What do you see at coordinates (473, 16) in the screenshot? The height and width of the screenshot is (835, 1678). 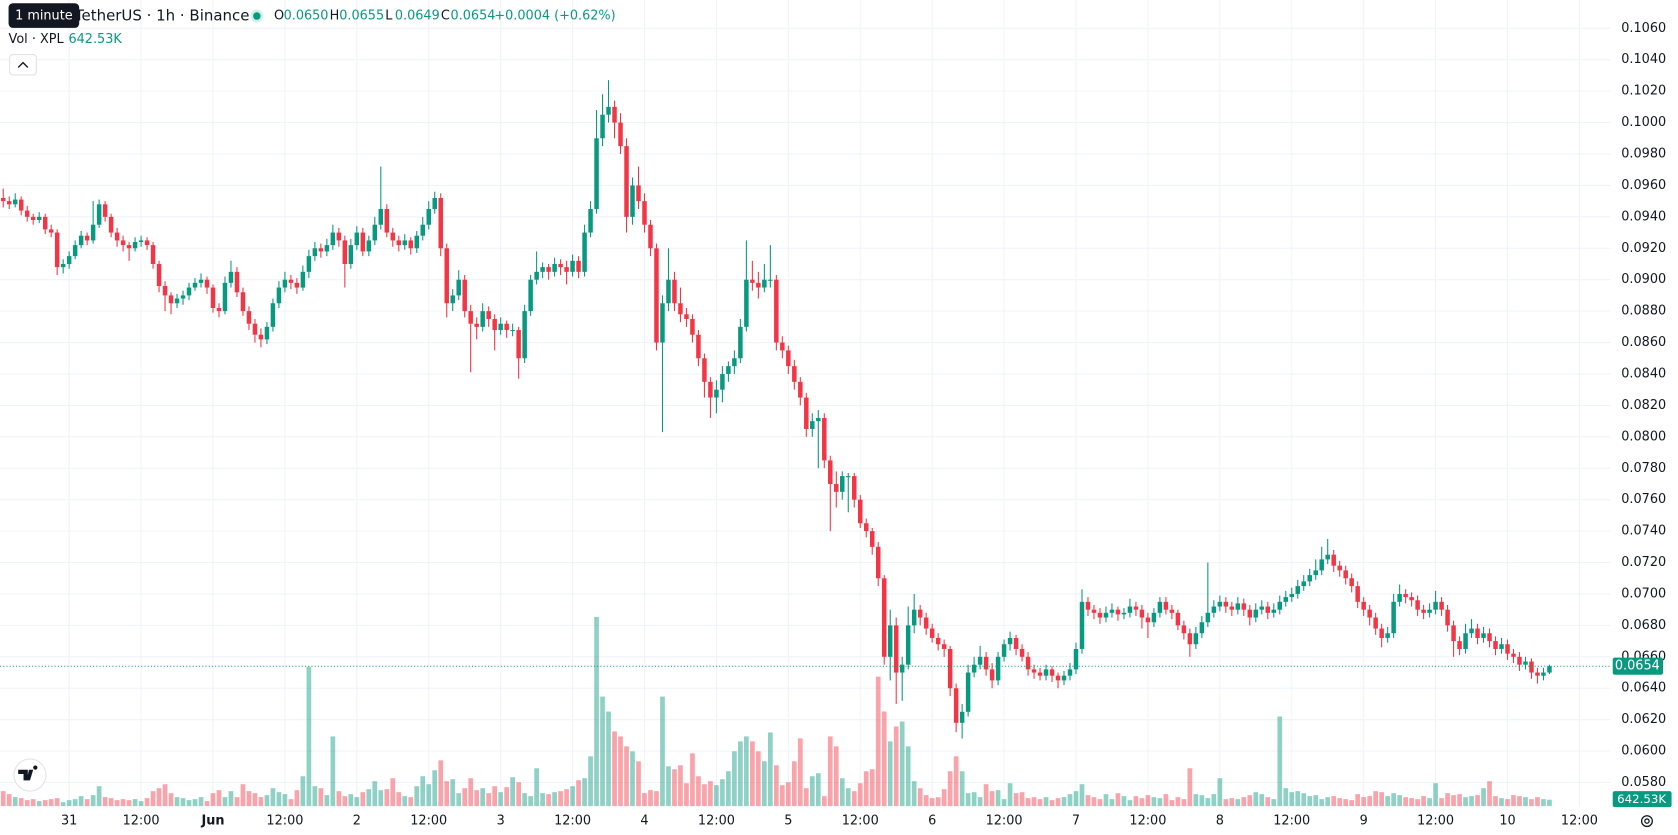 I see `ohlc-value: 0.0654` at bounding box center [473, 16].